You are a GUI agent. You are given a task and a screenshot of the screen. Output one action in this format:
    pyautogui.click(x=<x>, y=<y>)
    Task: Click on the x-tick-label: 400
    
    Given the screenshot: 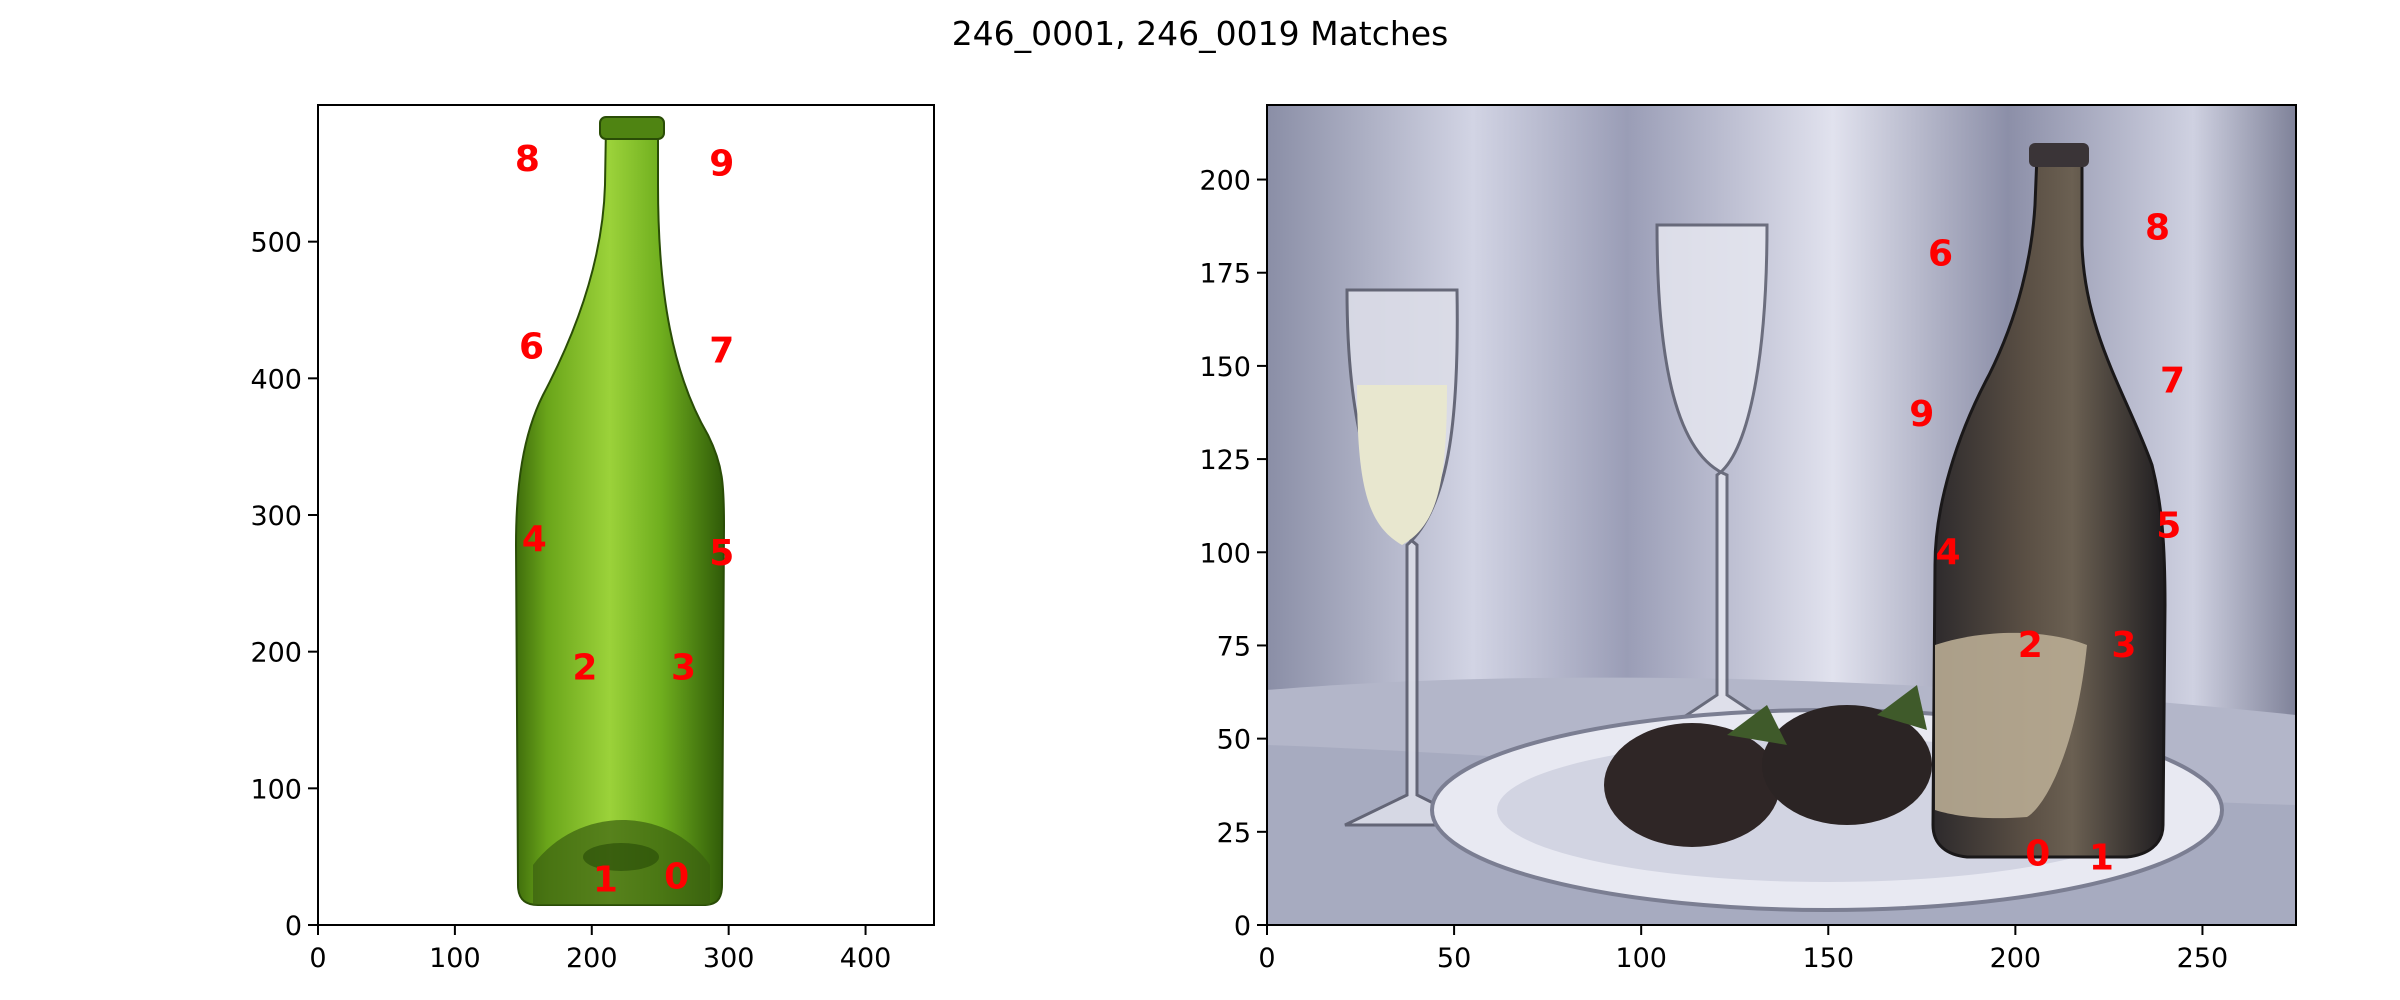 What is the action you would take?
    pyautogui.click(x=866, y=958)
    